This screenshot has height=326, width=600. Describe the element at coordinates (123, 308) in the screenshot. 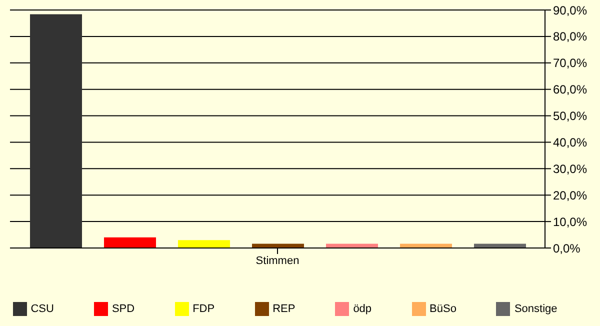

I see `legend-label: SPD` at that location.